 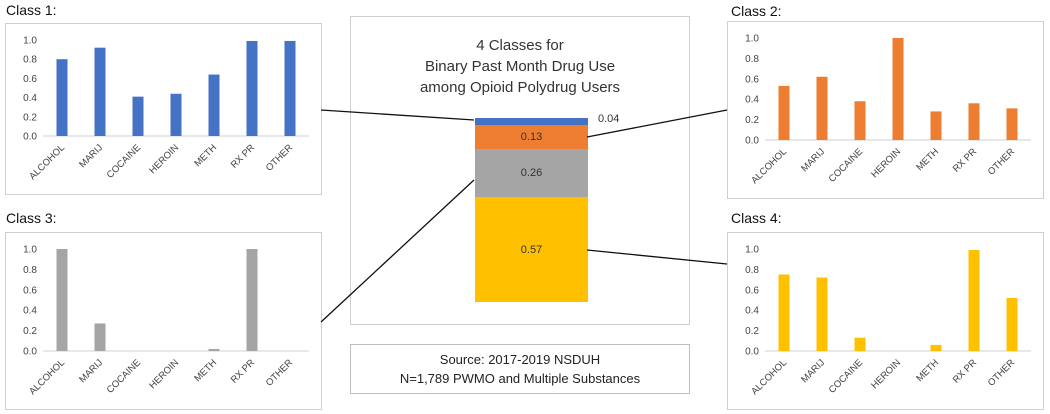 I want to click on center-title-line-2: Binary Past Month Drug Use, so click(x=520, y=66).